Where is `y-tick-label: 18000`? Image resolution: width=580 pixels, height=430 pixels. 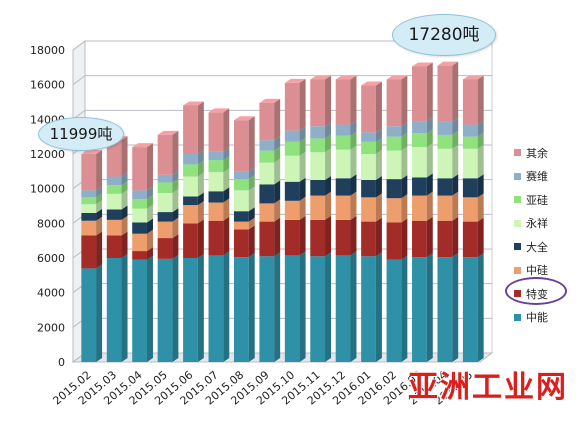 y-tick-label: 18000 is located at coordinates (47, 50).